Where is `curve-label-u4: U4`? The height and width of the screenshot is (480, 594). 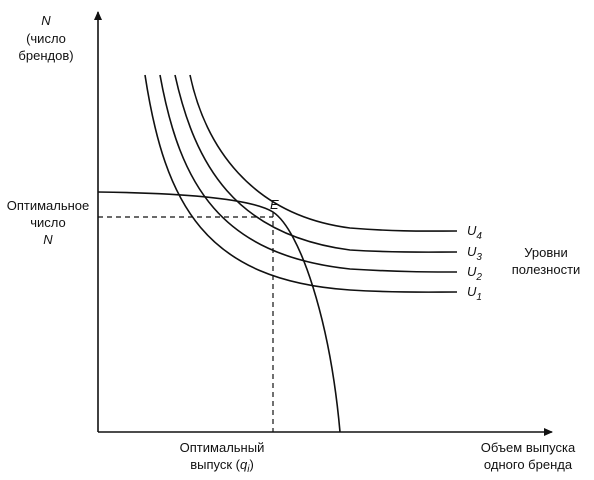
curve-label-u4: U4 is located at coordinates (474, 232).